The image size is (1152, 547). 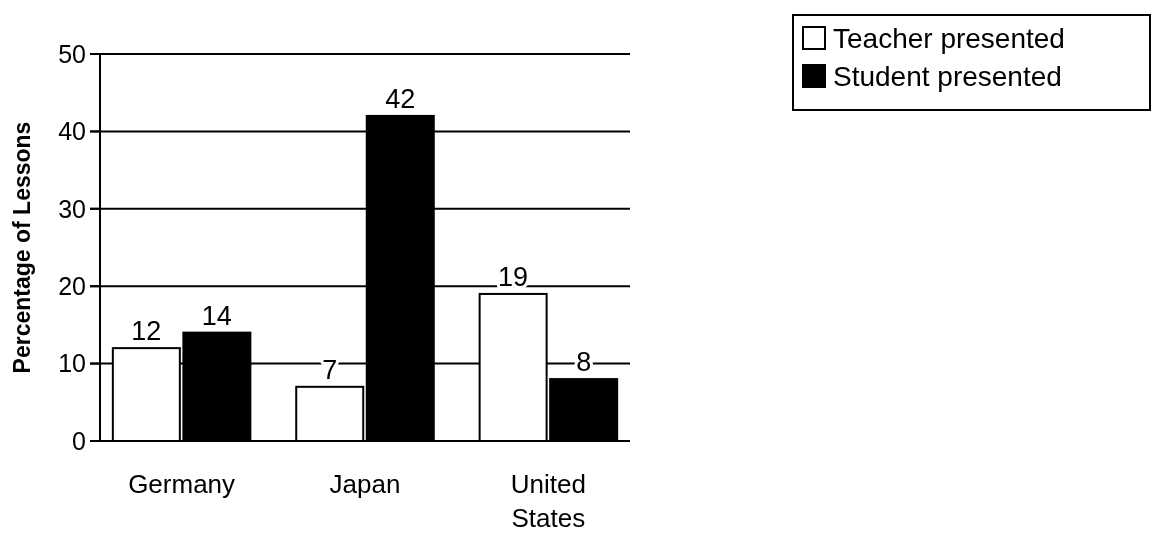 What do you see at coordinates (216, 315) in the screenshot?
I see `data-label: 14` at bounding box center [216, 315].